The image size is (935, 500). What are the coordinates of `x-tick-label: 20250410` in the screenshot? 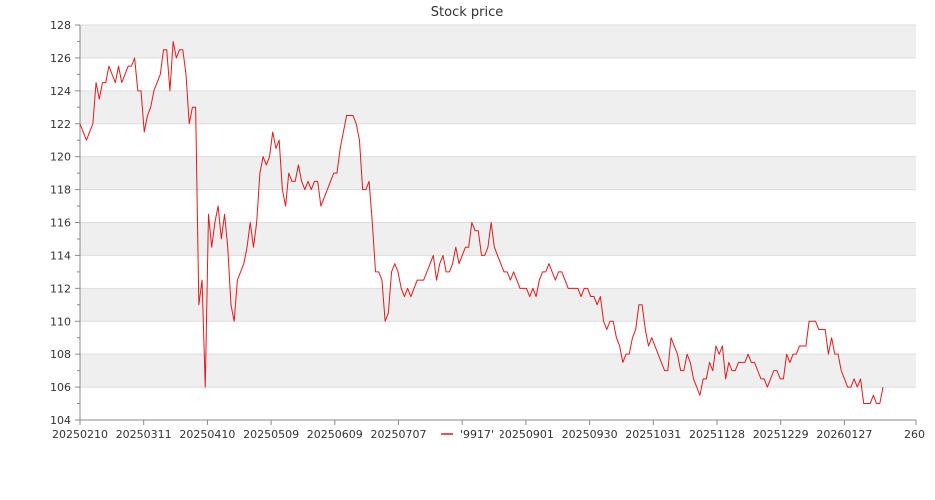 It's located at (207, 434).